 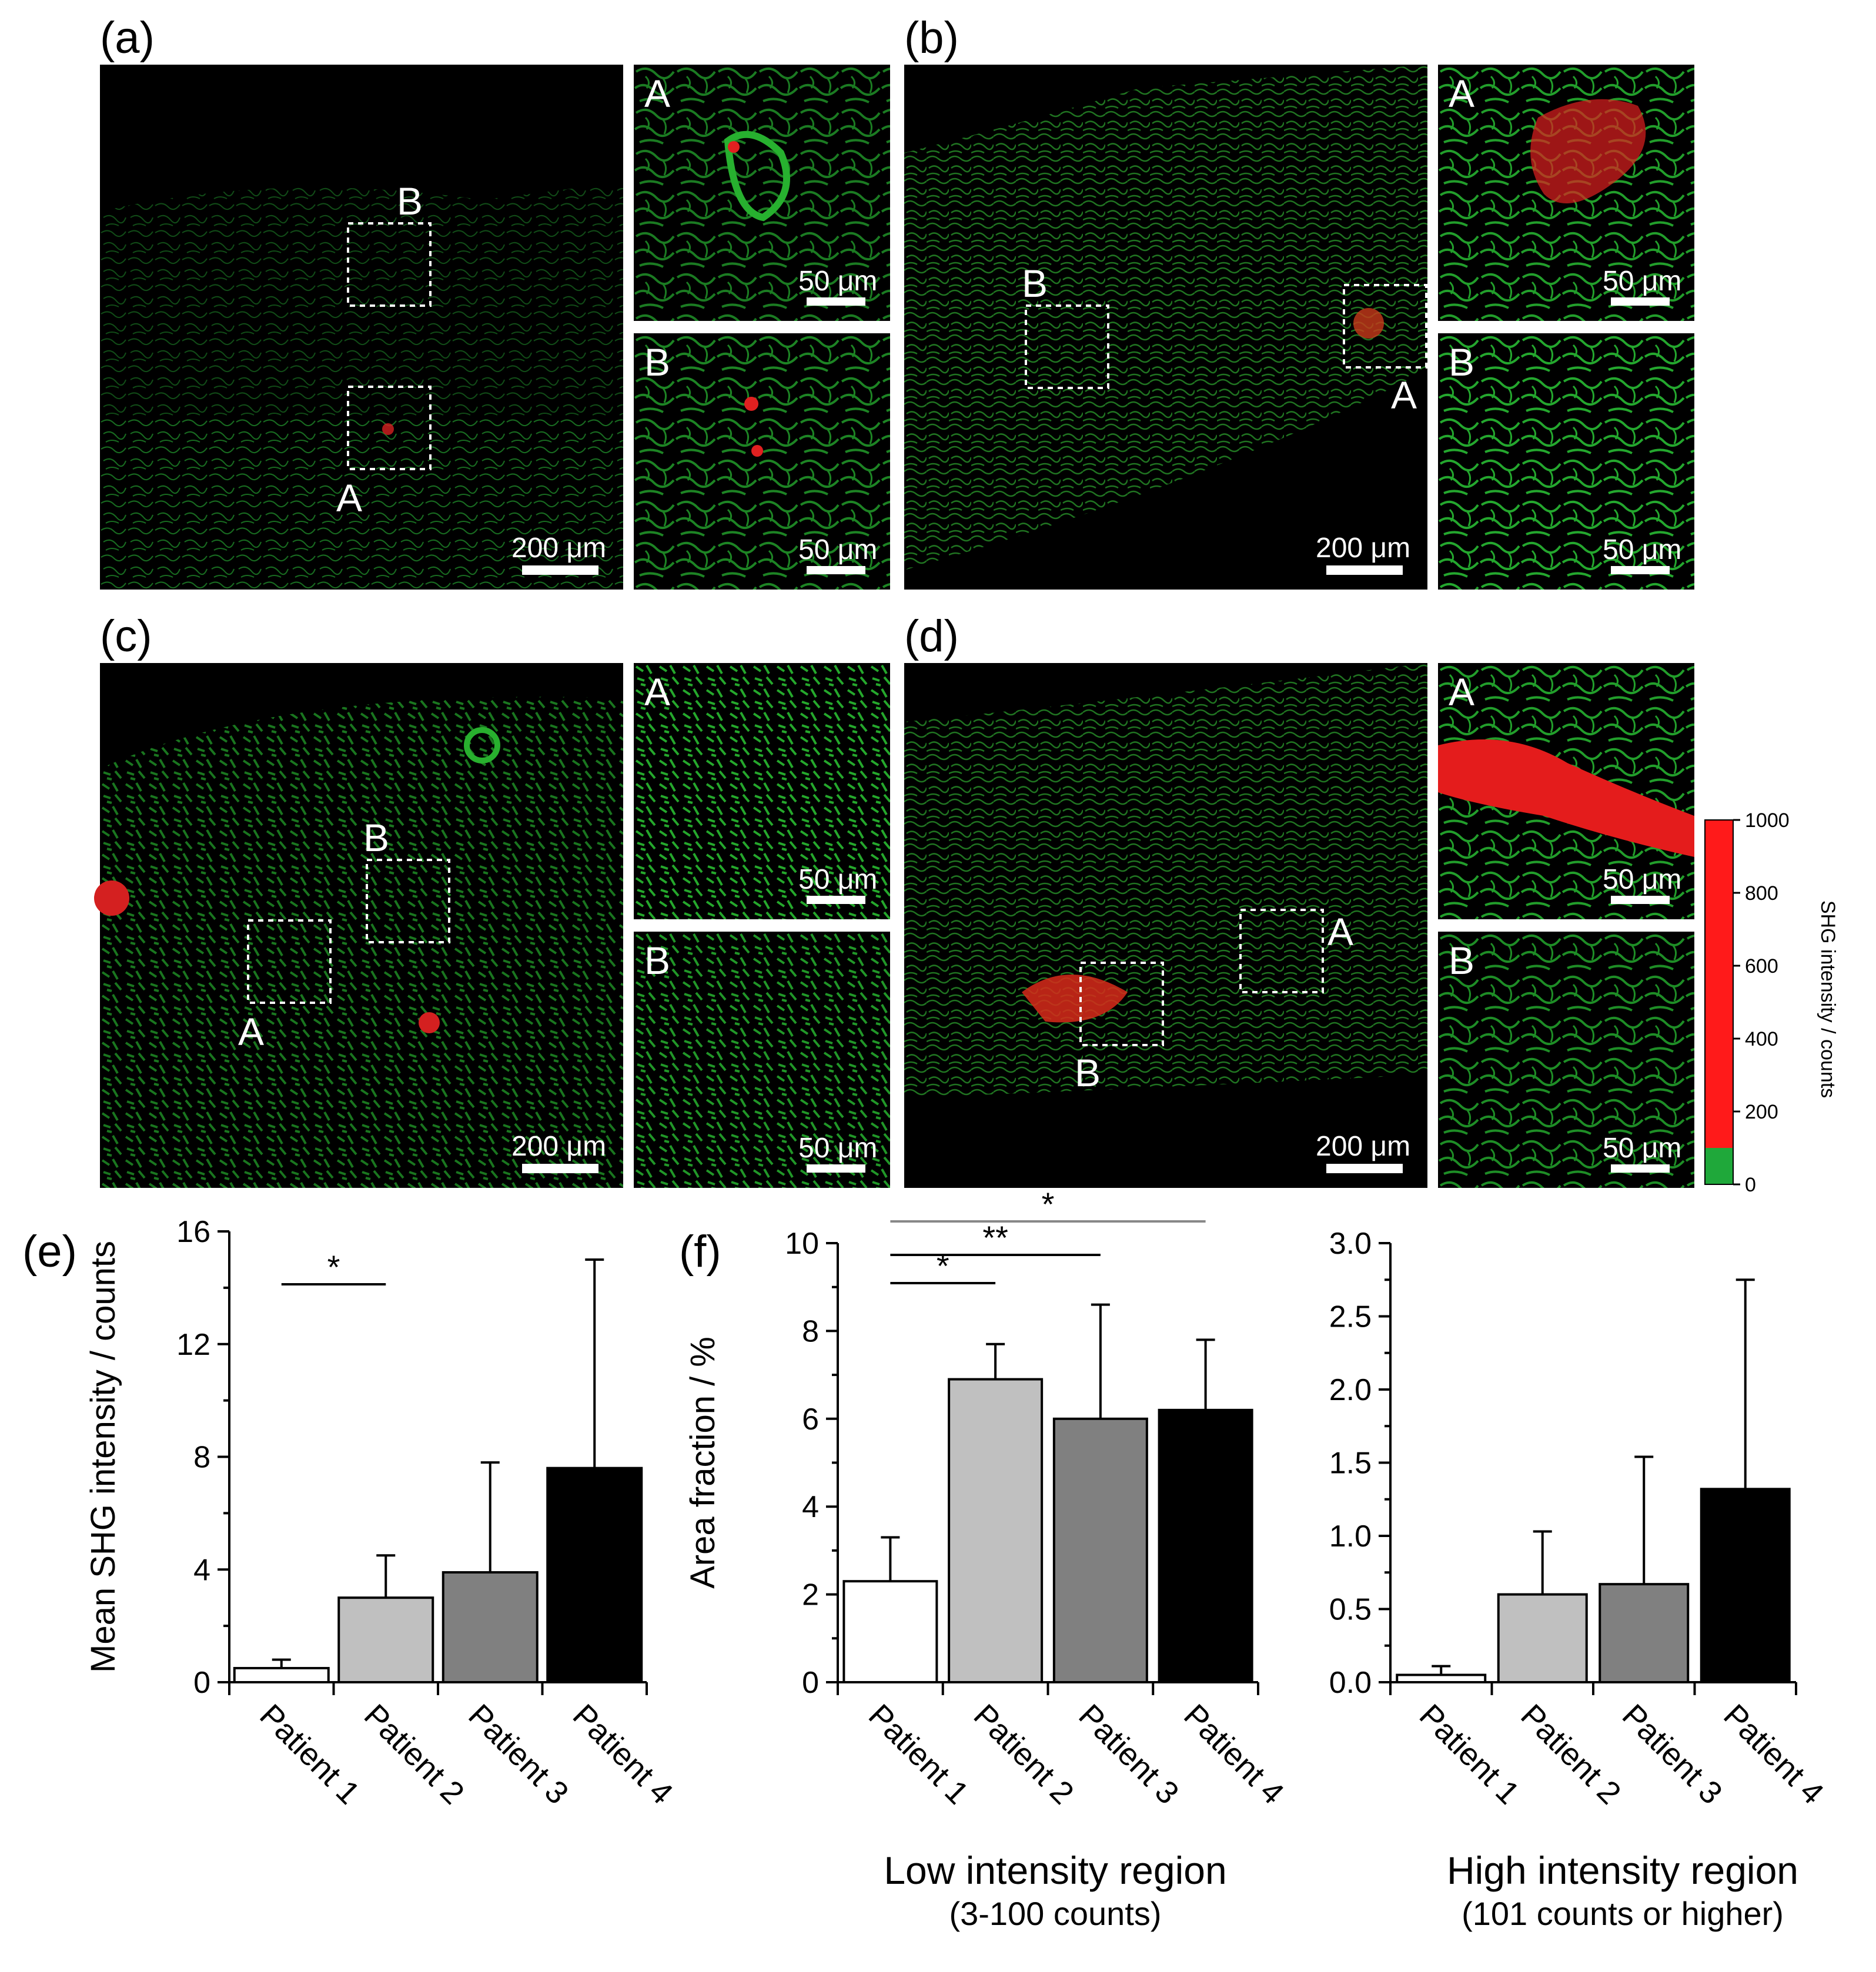 What do you see at coordinates (1761, 1039) in the screenshot?
I see `colorbar-tick-label: 400` at bounding box center [1761, 1039].